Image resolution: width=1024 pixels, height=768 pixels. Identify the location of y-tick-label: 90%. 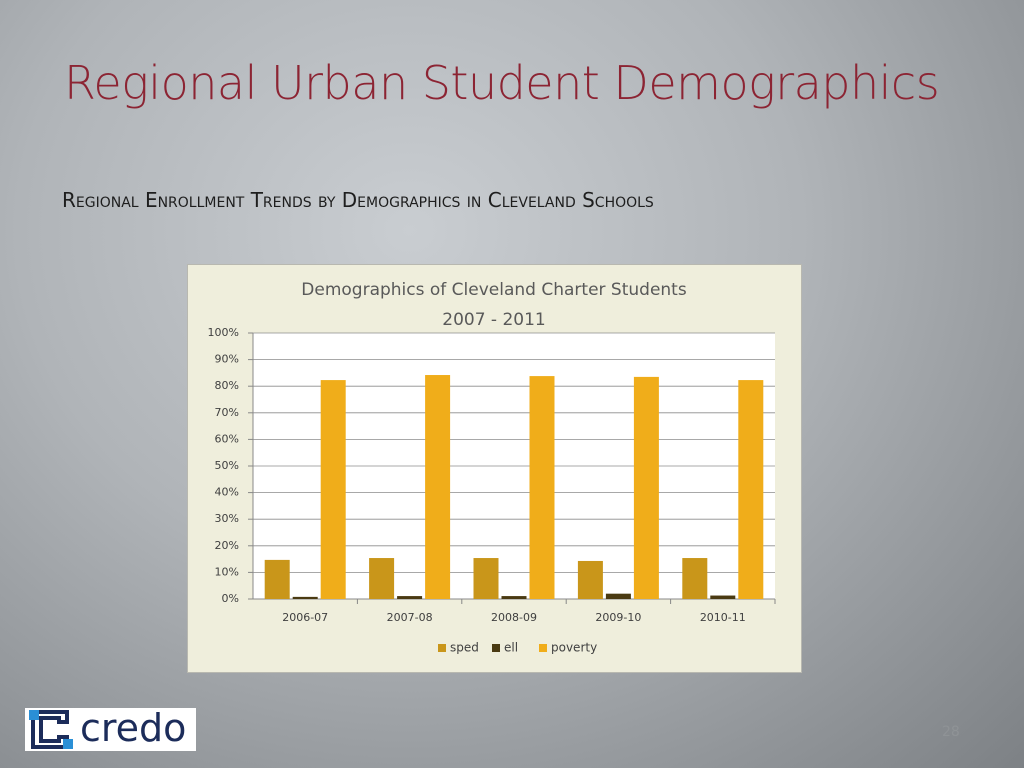
(227, 359).